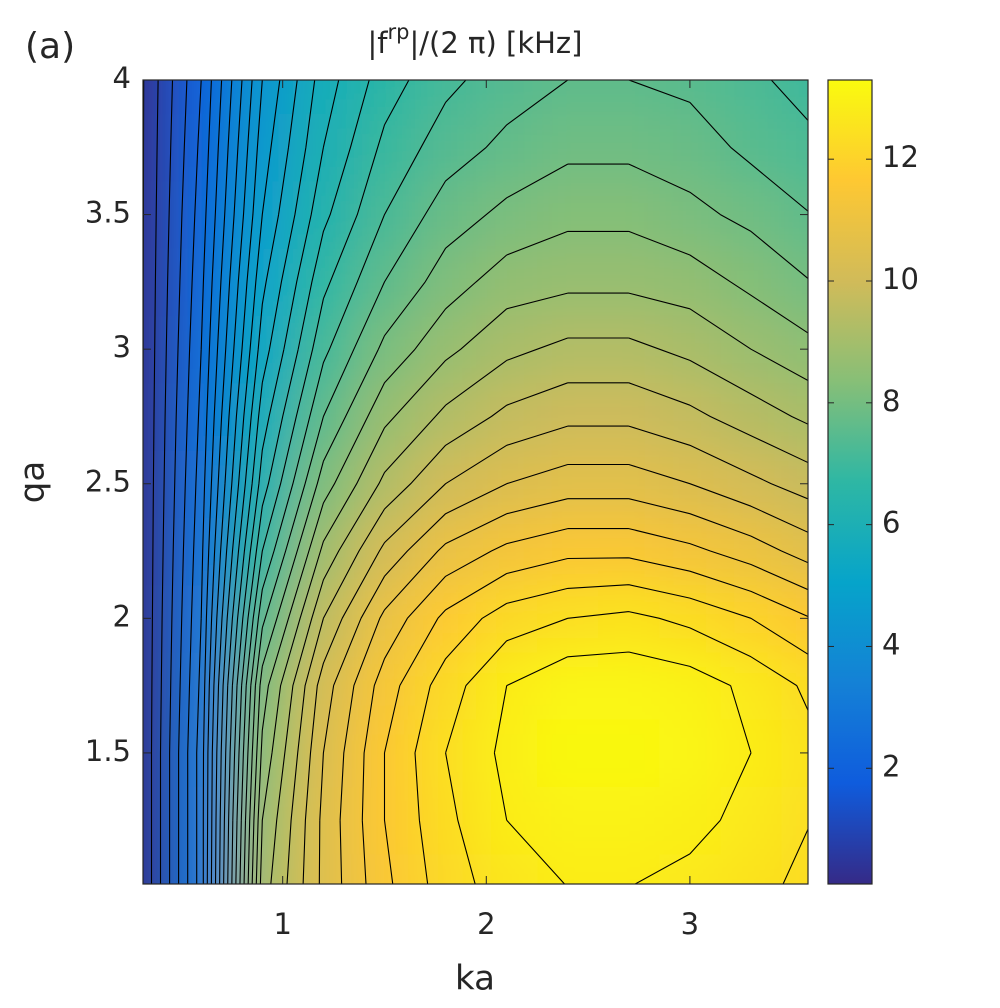 The image size is (1000, 1008). I want to click on colorbar-tick-label: 8, so click(891, 401).